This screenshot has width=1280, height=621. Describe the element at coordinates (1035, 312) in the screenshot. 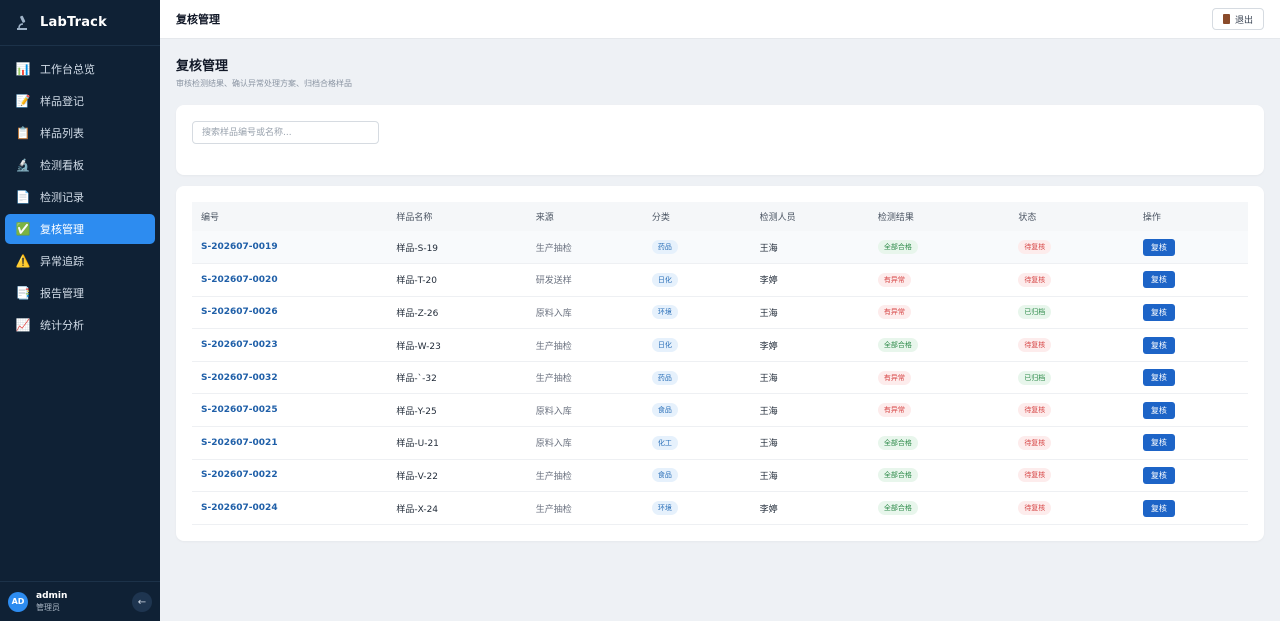

I see `status-badge: 已归档` at that location.